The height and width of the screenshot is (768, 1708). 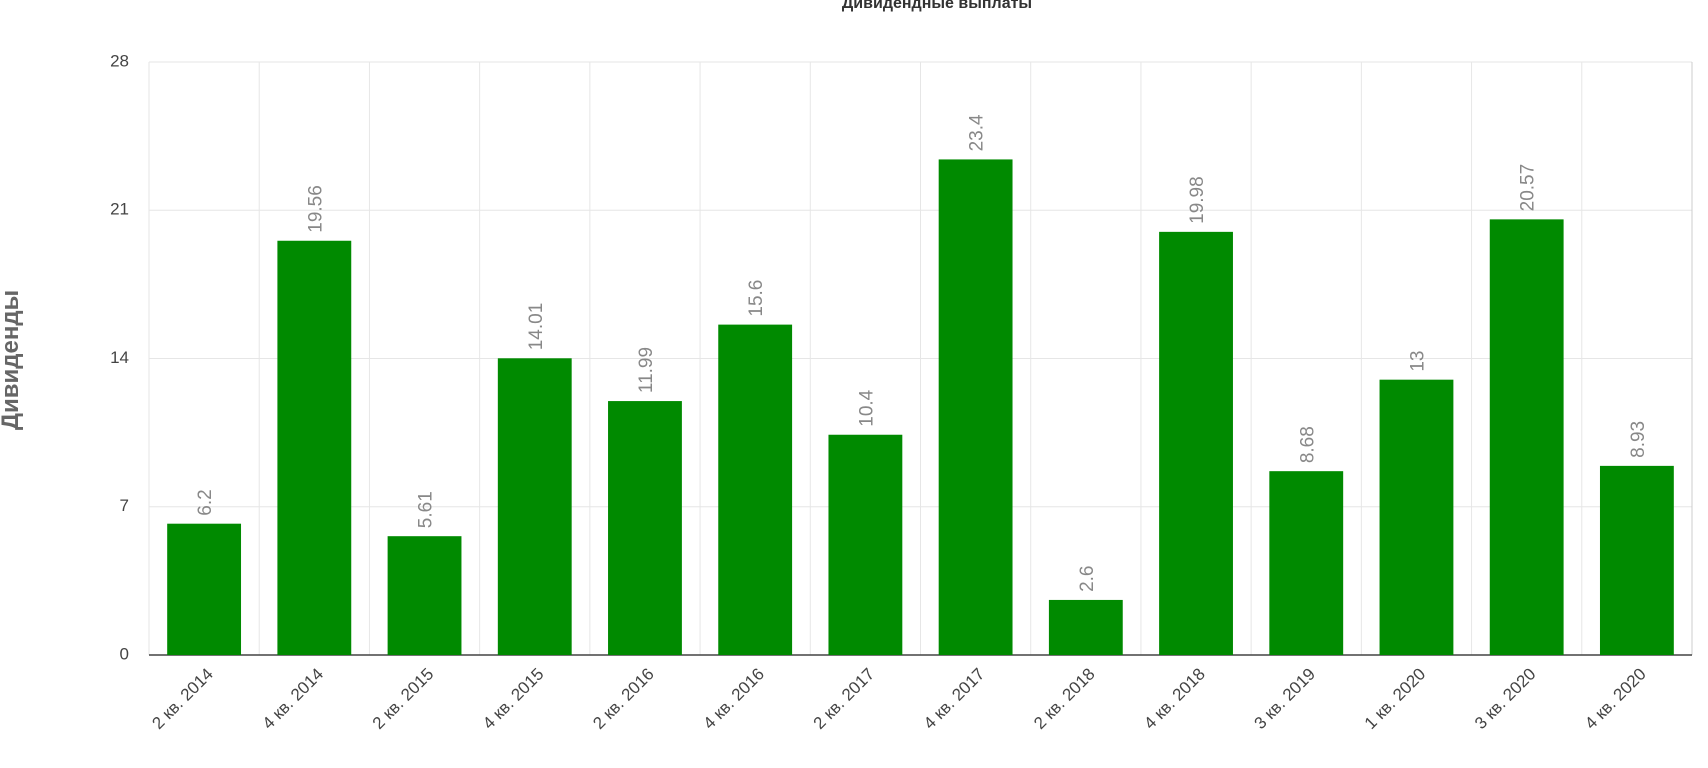 What do you see at coordinates (536, 327) in the screenshot?
I see `value-label: 14.01` at bounding box center [536, 327].